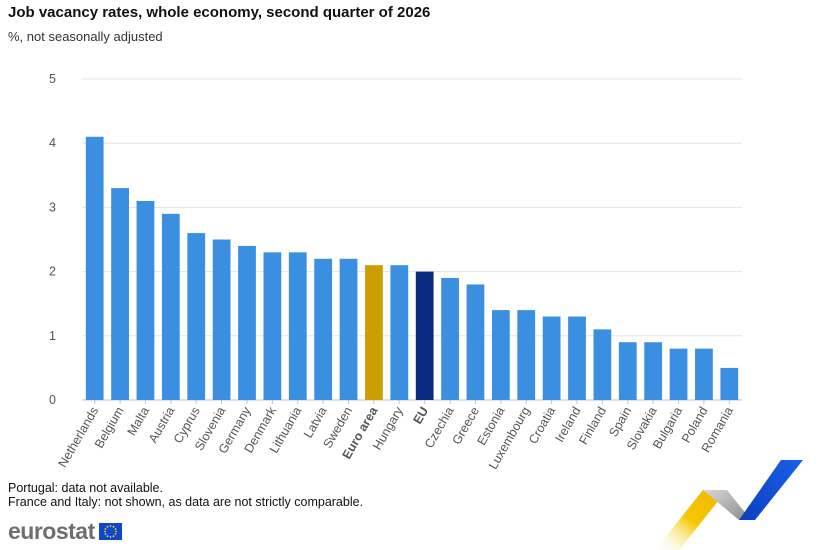 Image resolution: width=823 pixels, height=550 pixels. Describe the element at coordinates (196, 316) in the screenshot. I see `bar-cyprus` at that location.